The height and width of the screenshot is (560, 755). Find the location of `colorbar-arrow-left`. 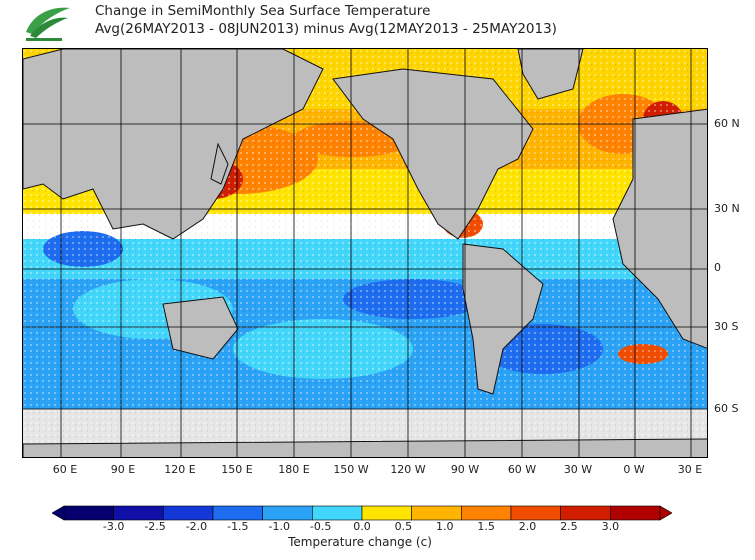

colorbar-arrow-left is located at coordinates (58, 513).